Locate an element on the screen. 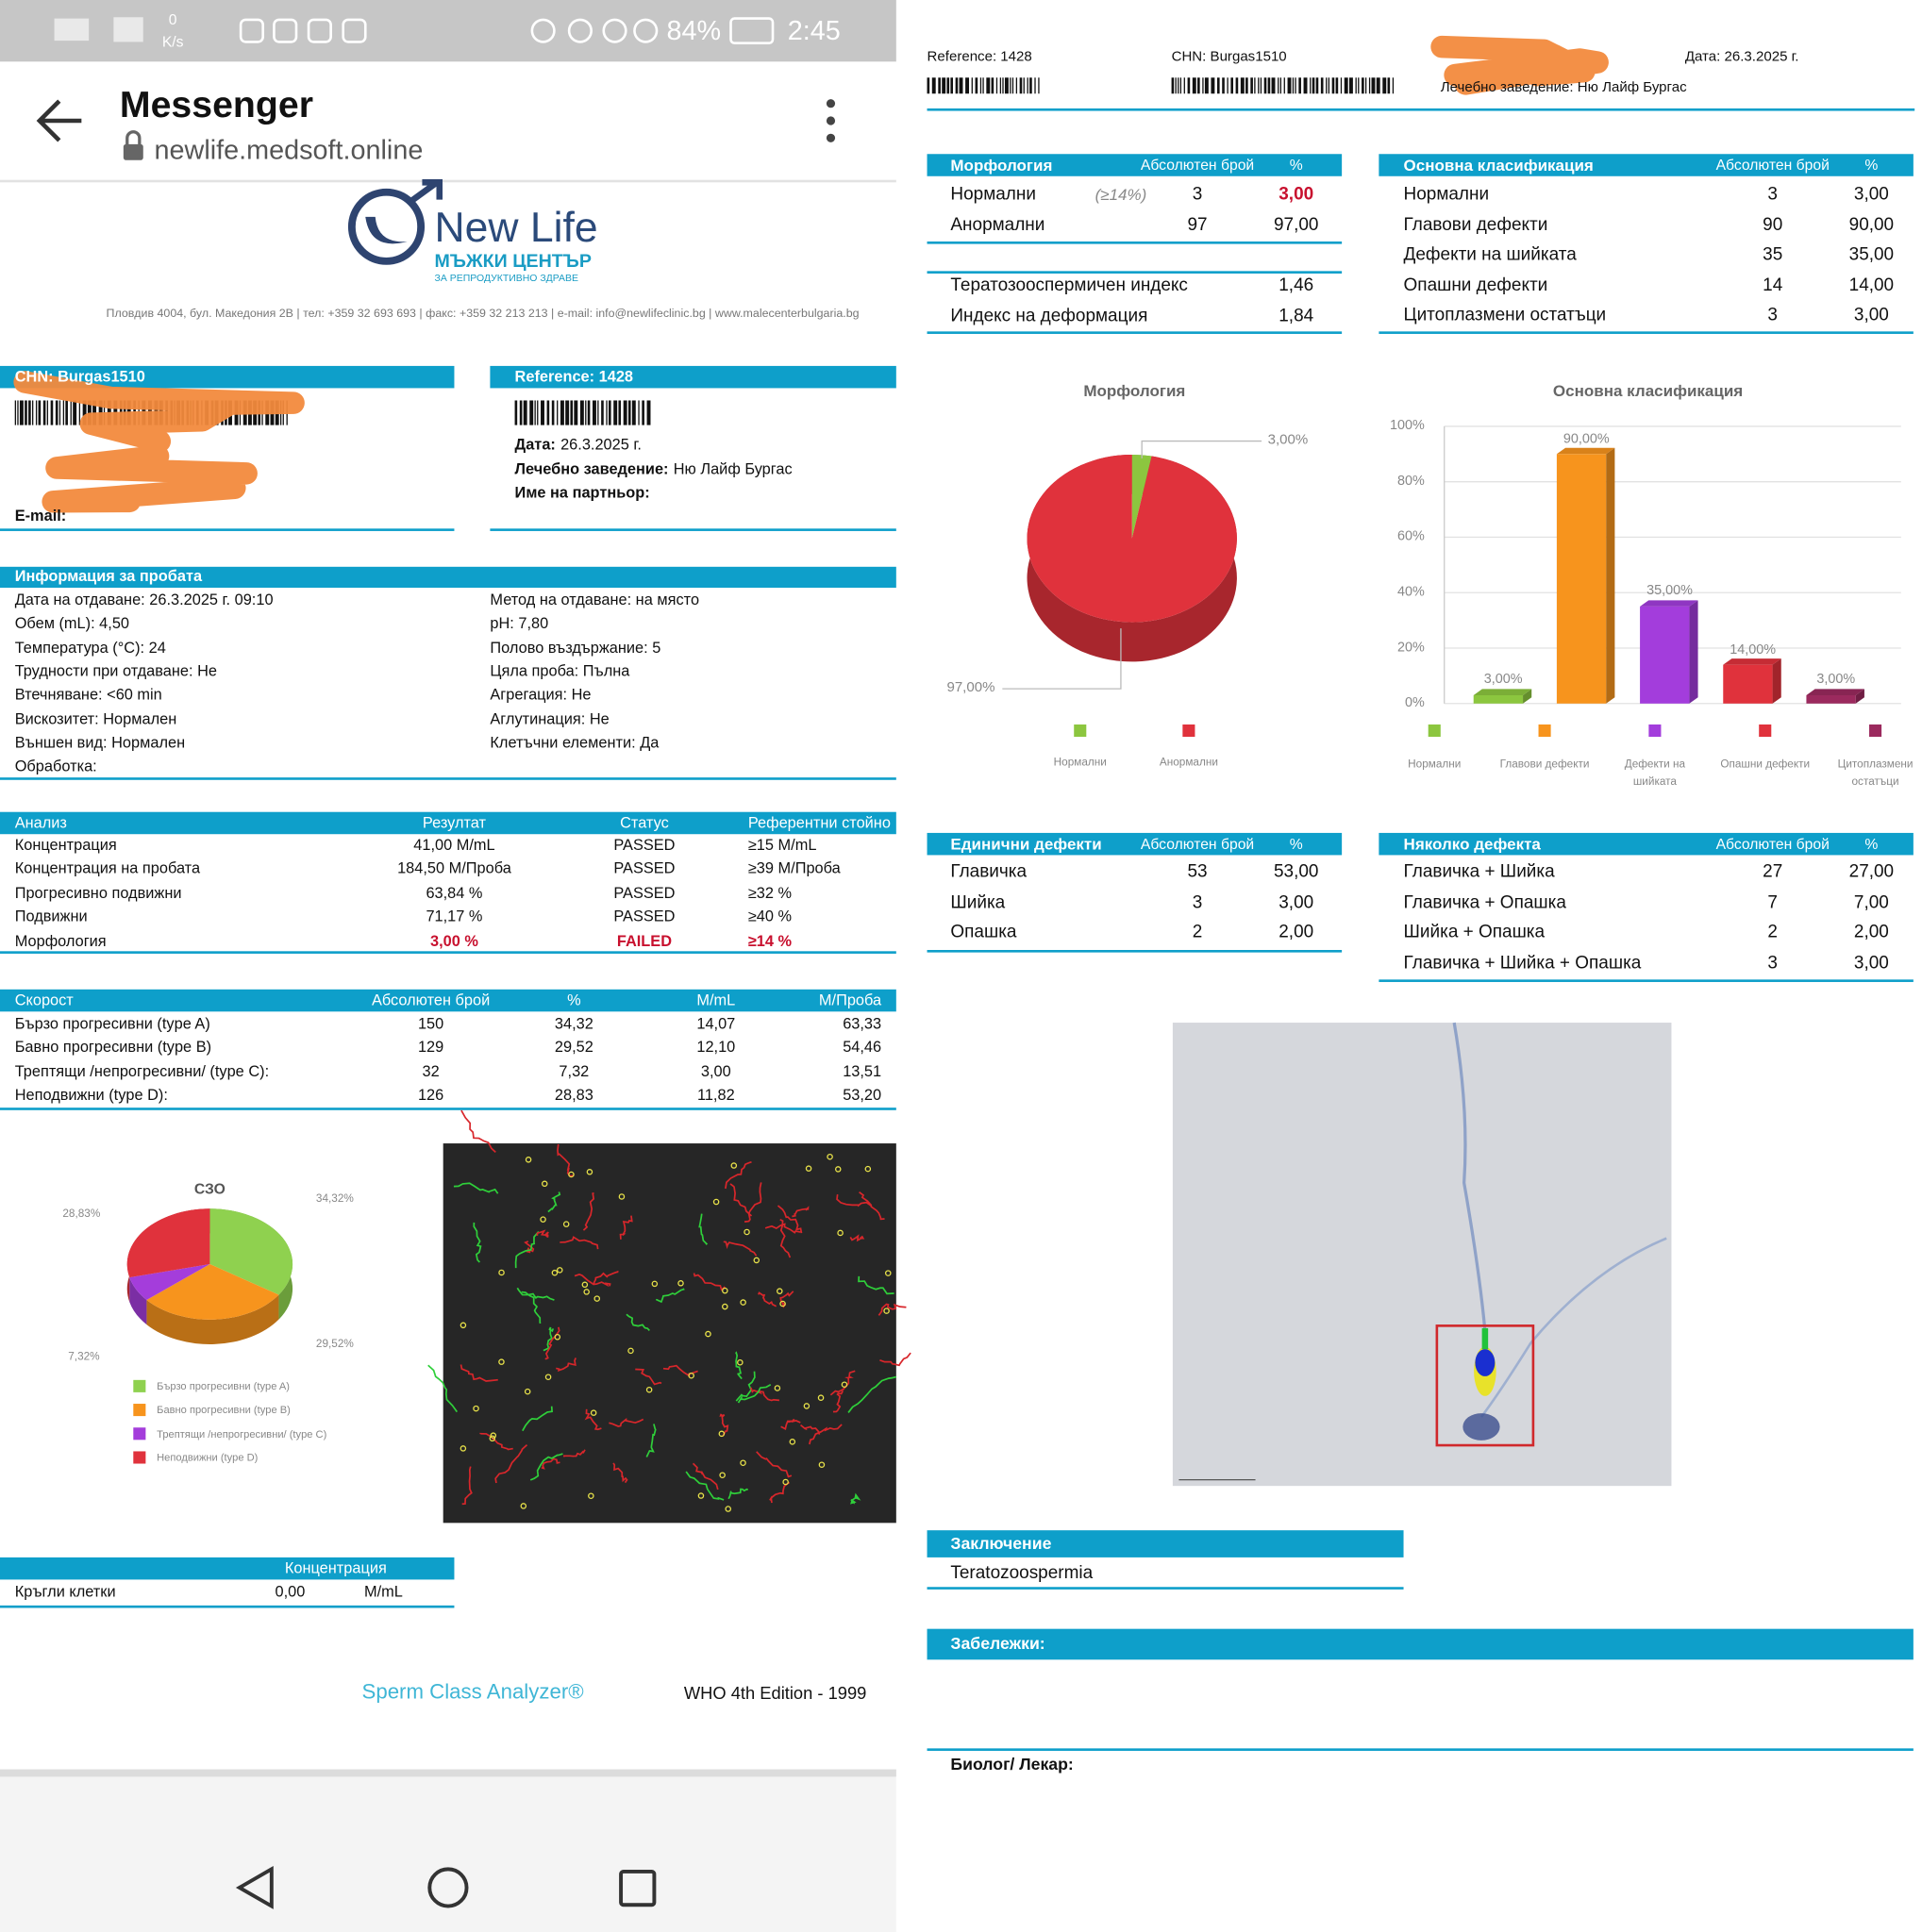  logo-swoosh is located at coordinates (386, 230).